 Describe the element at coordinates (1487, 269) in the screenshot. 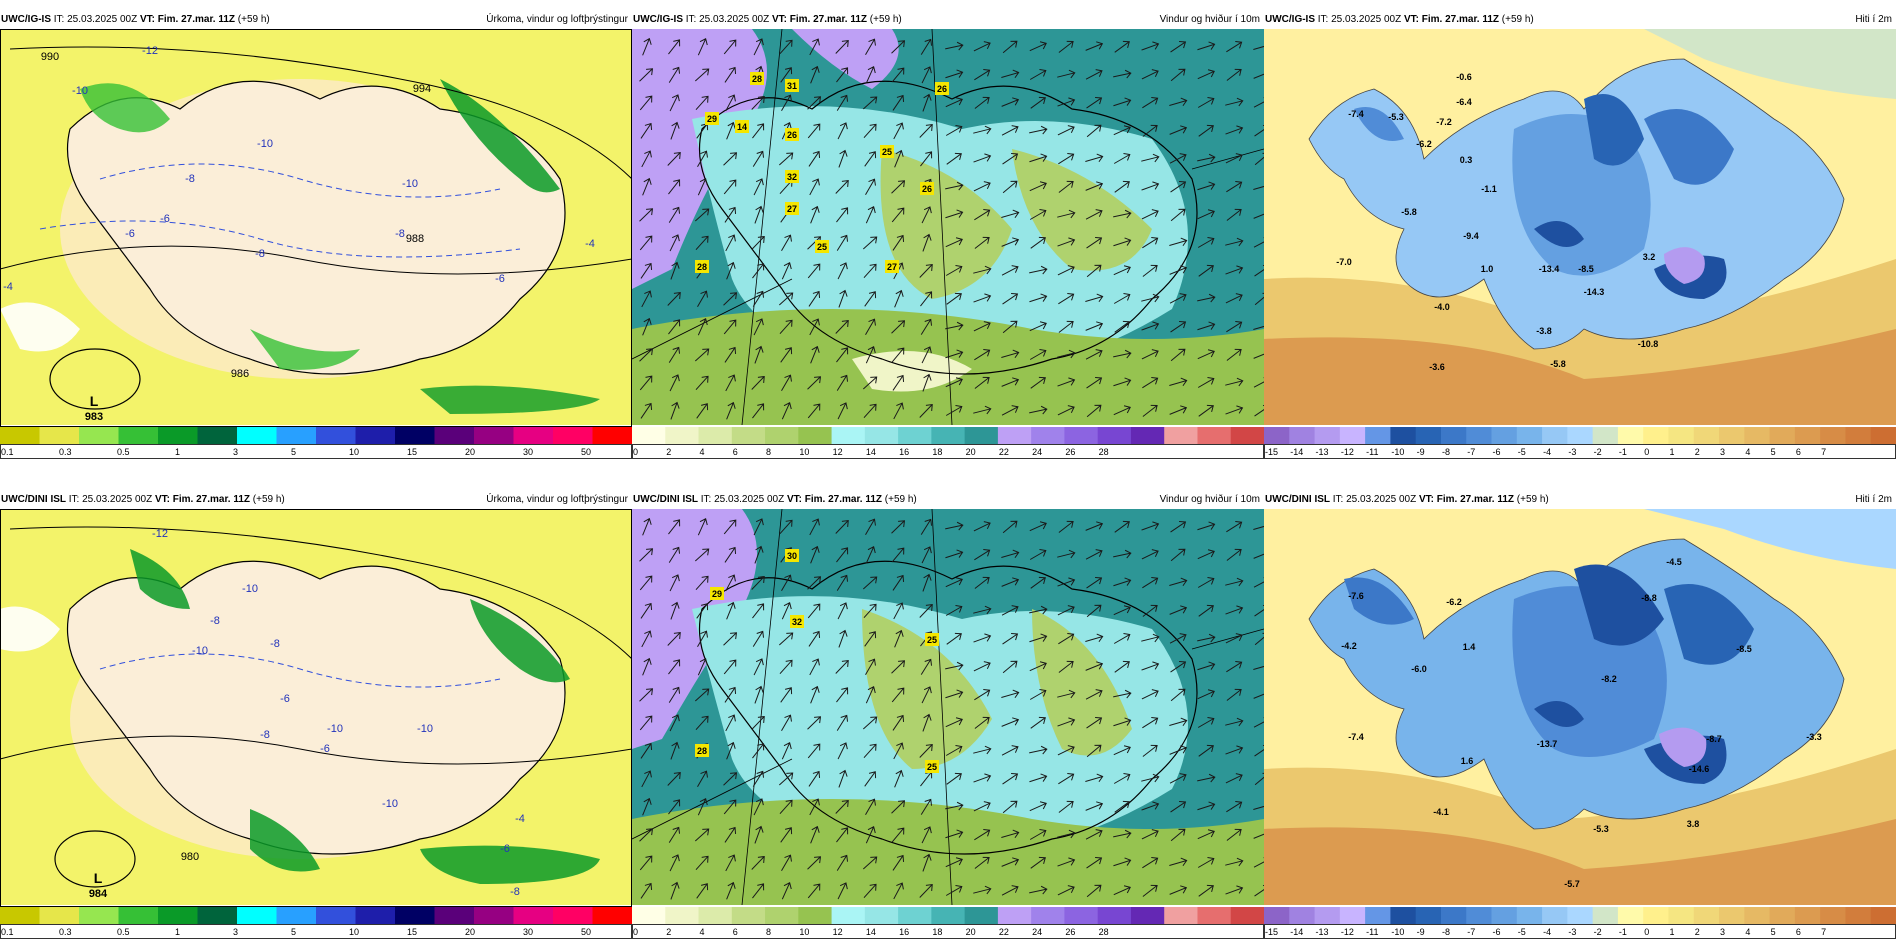

I see `temperature-label: 1.0` at that location.